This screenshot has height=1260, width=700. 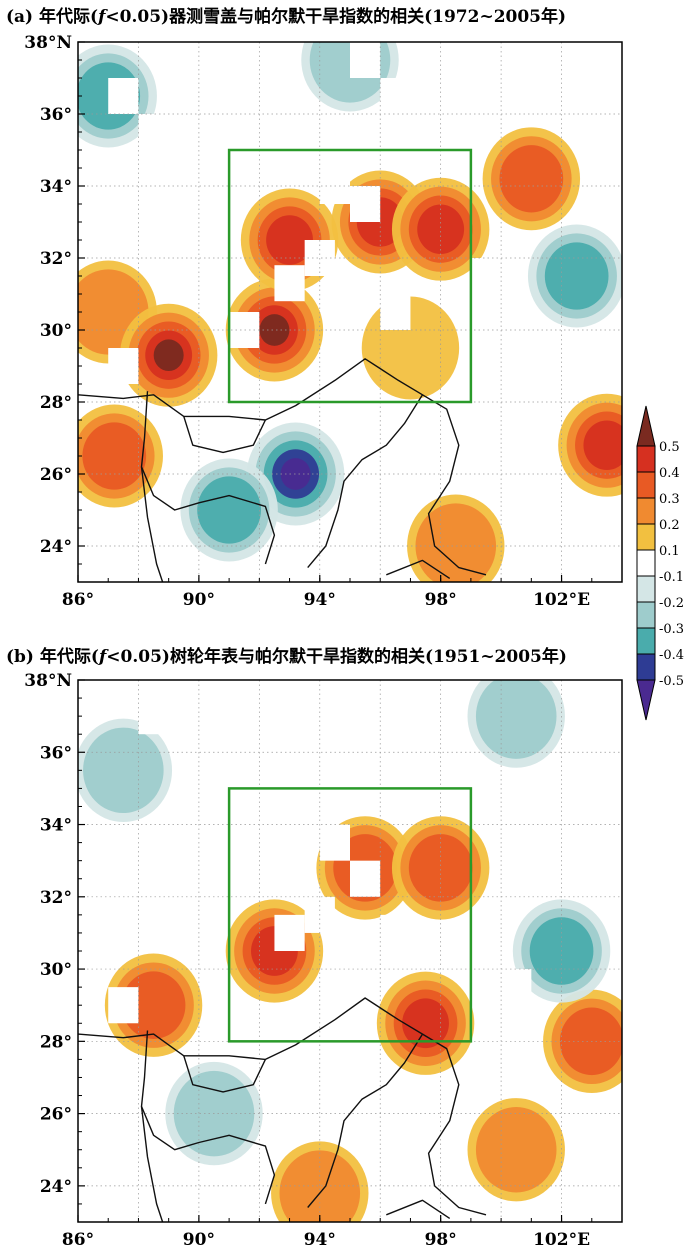 I want to click on lon-tick-label: 94°, so click(x=320, y=1240).